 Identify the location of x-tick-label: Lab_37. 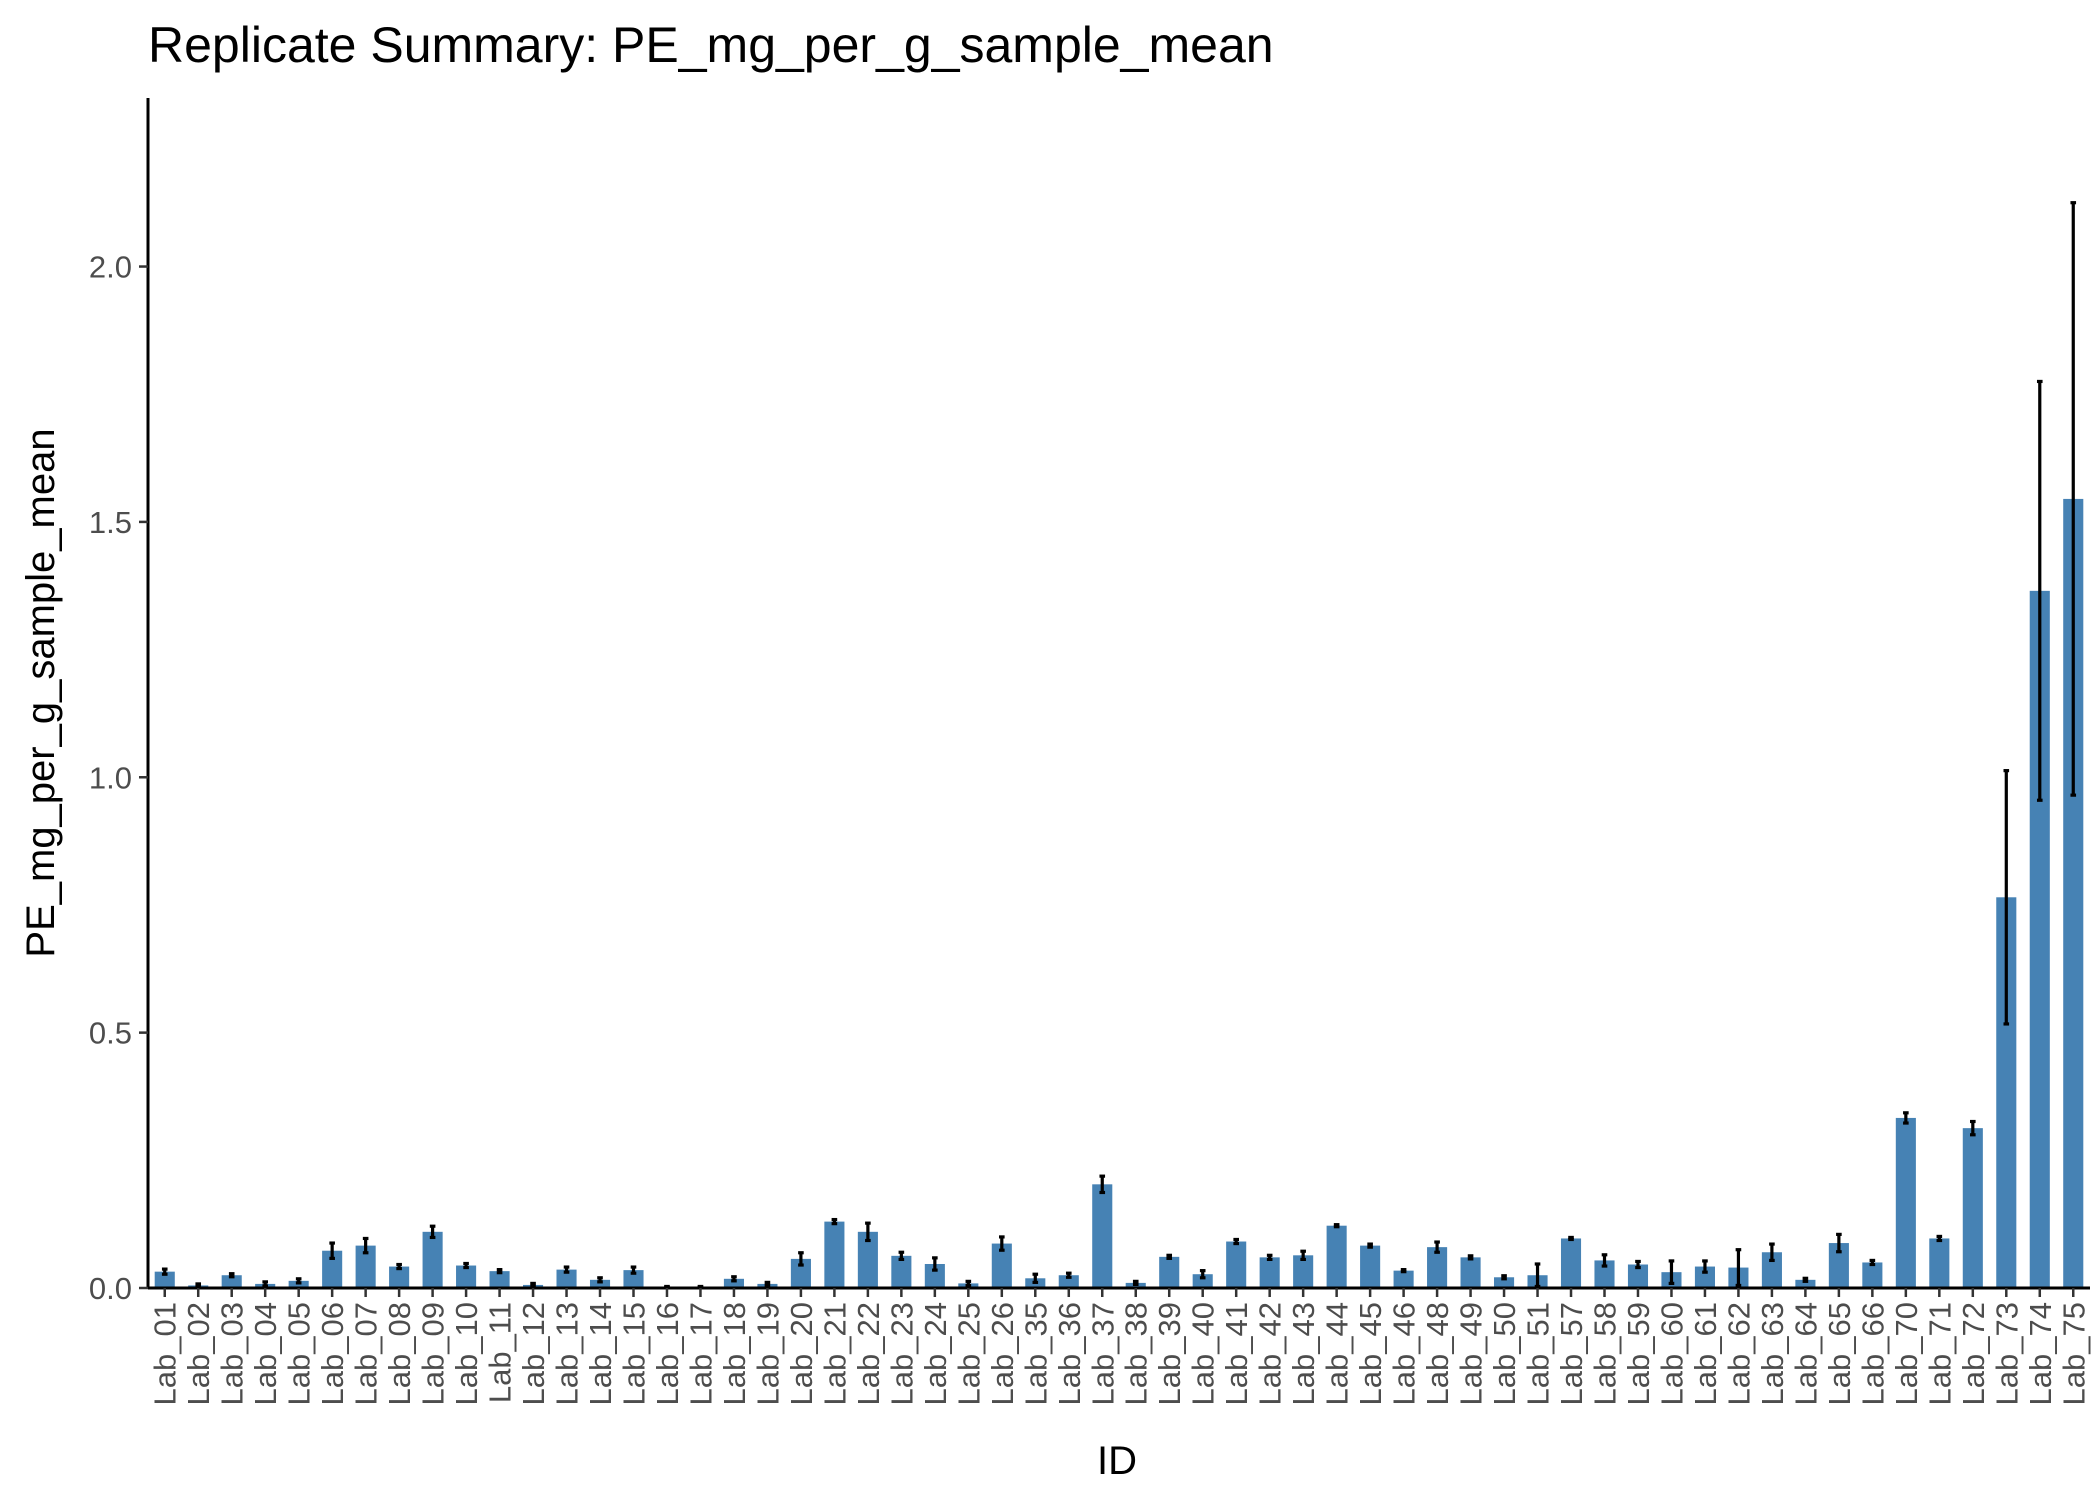
(1102, 1353).